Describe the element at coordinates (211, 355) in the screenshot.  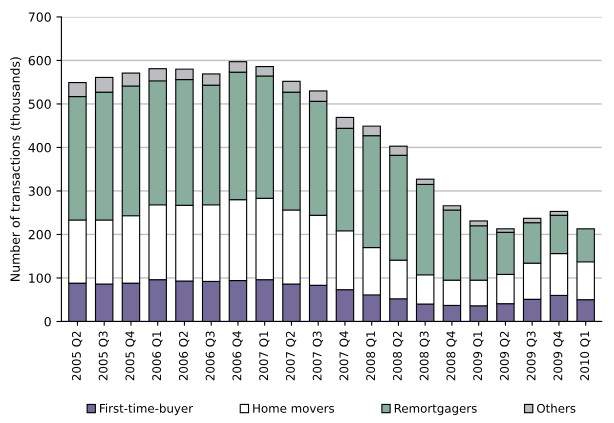
I see `x-tick-label: 2006 Q3` at that location.